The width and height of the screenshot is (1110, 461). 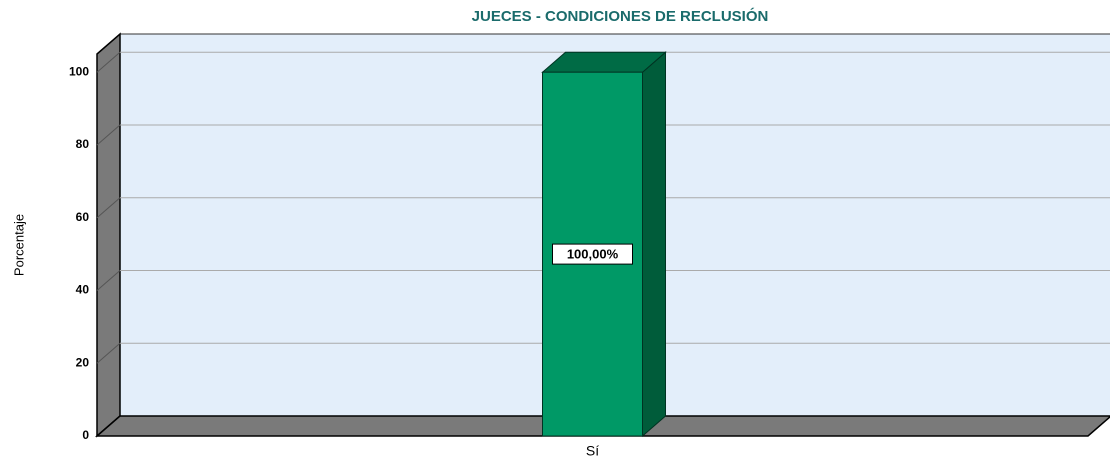 What do you see at coordinates (18, 245) in the screenshot?
I see `y-axis-label: Porcentaje` at bounding box center [18, 245].